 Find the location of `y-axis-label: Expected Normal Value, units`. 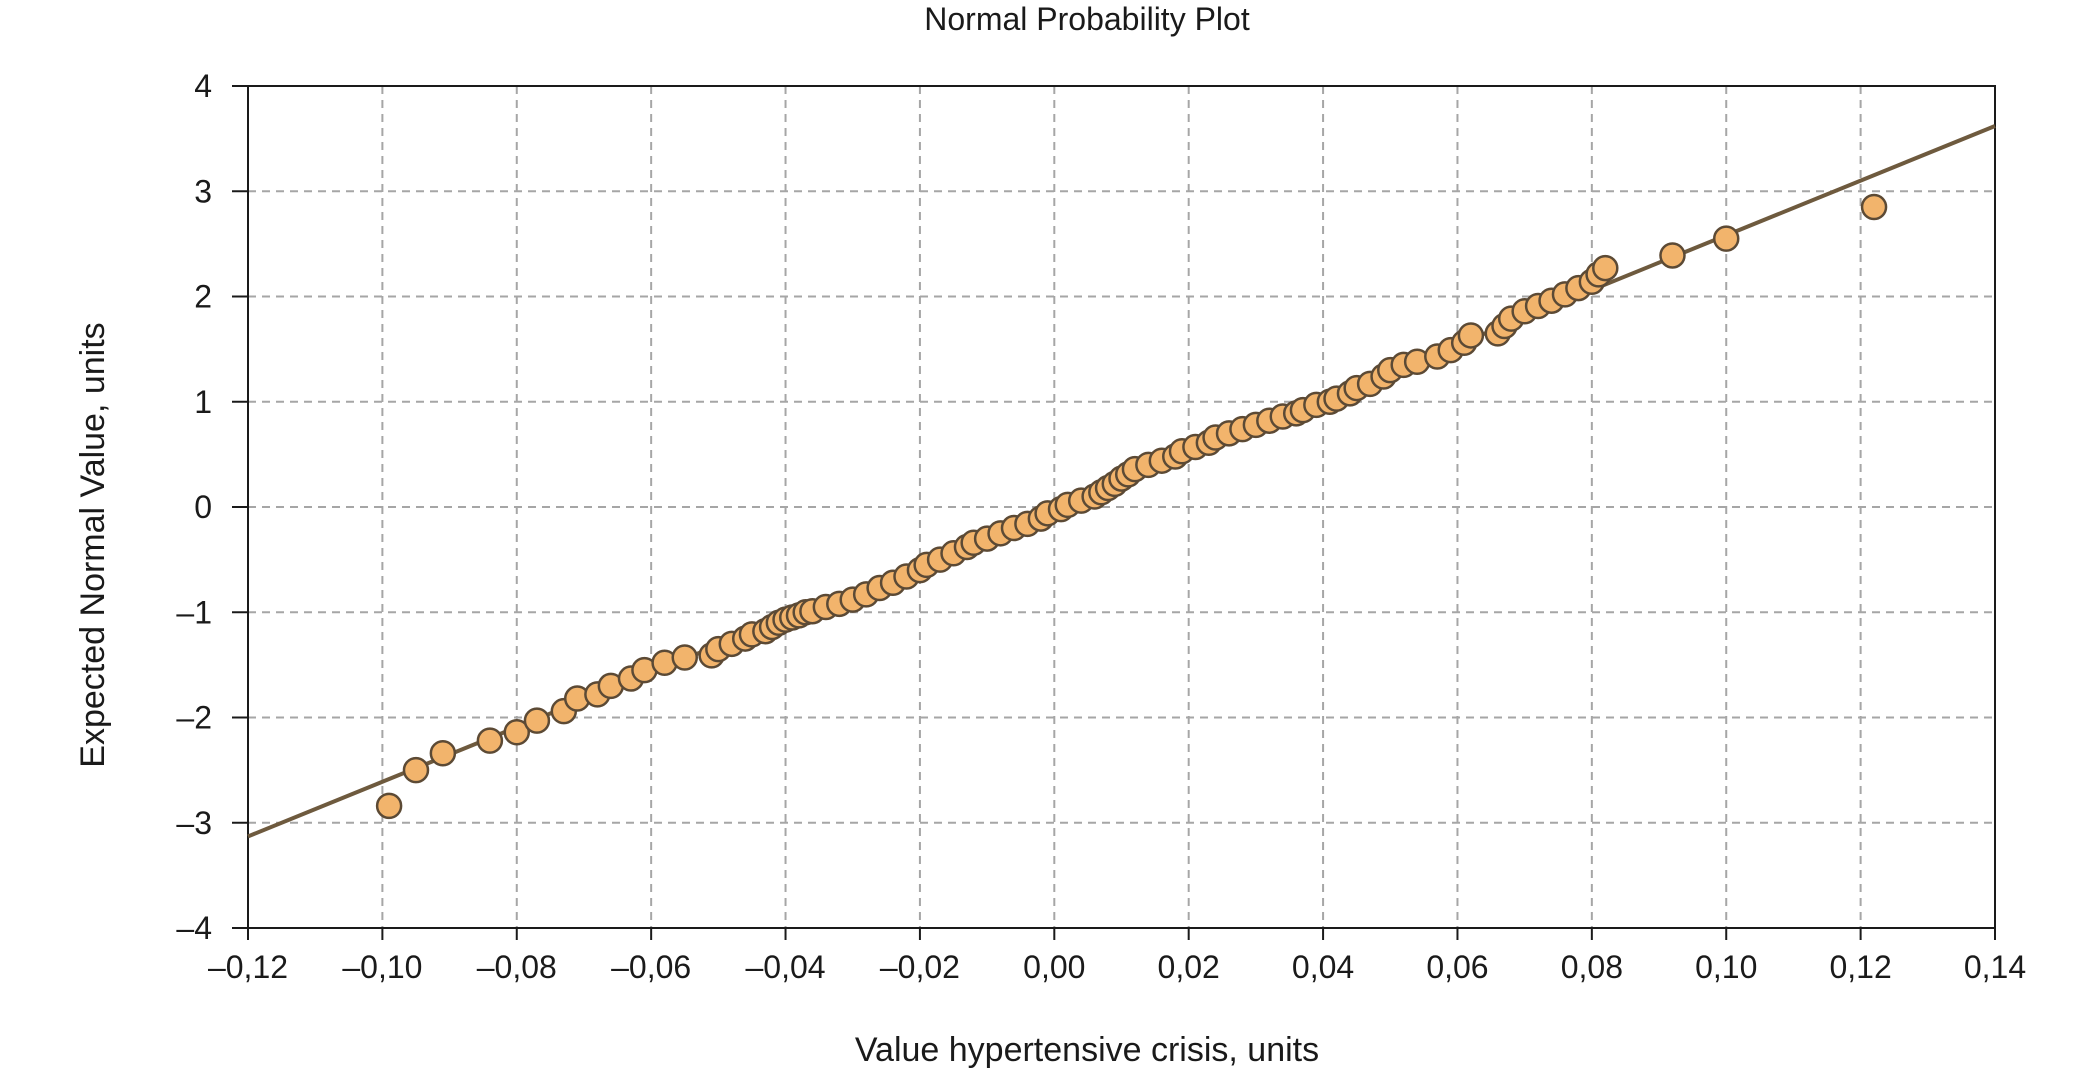

y-axis-label: Expected Normal Value, units is located at coordinates (93, 544).